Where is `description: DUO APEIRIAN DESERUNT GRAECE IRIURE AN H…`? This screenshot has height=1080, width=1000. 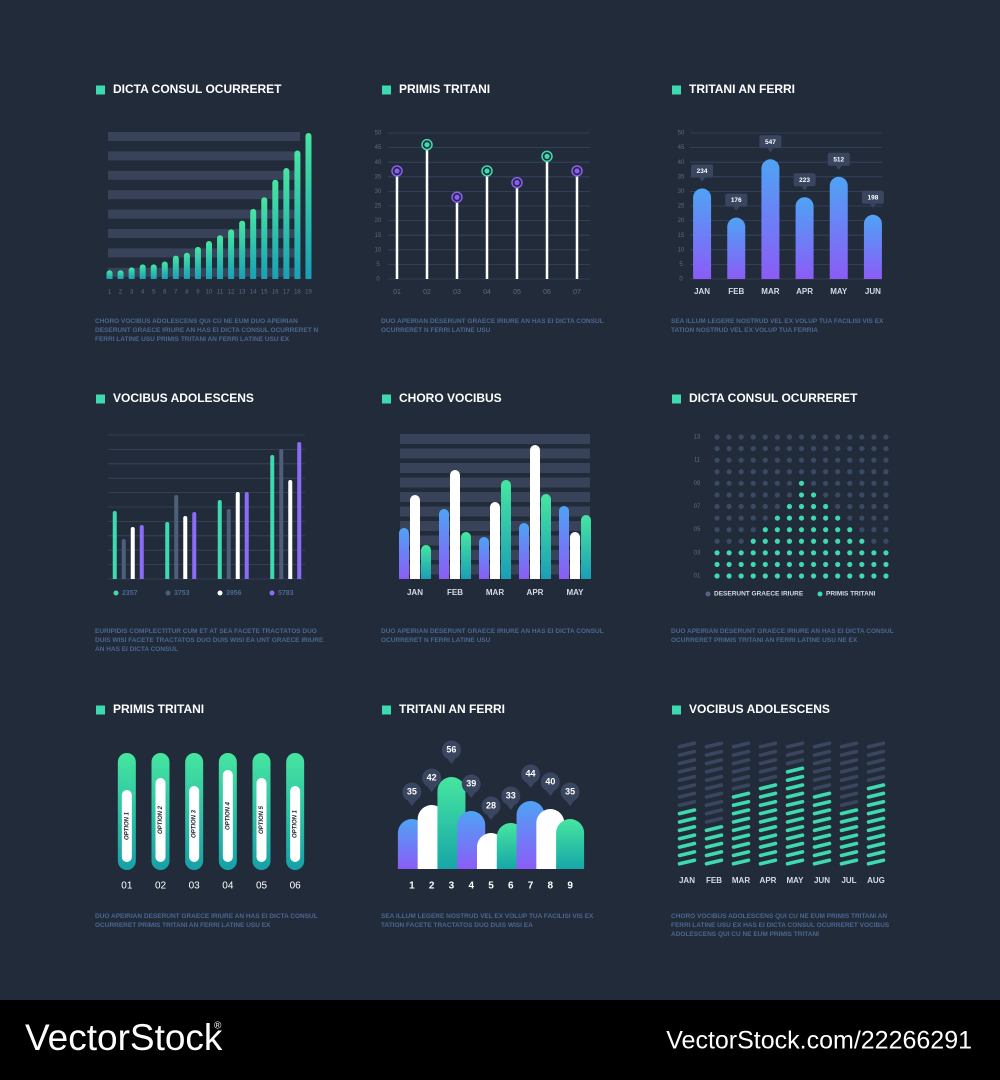
description: DUO APEIRIAN DESERUNT GRAECE IRIURE AN H… is located at coordinates (206, 921).